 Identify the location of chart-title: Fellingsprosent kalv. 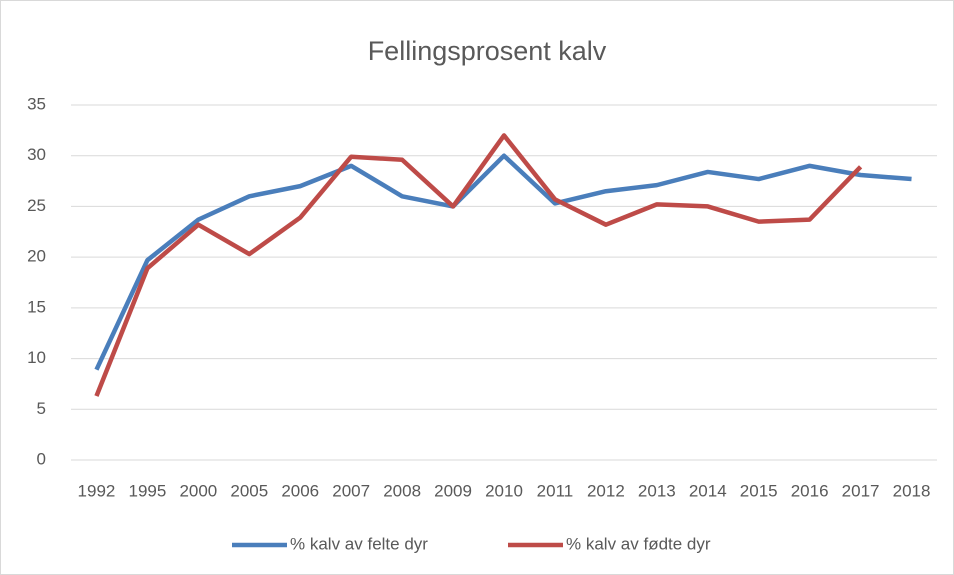
(487, 51).